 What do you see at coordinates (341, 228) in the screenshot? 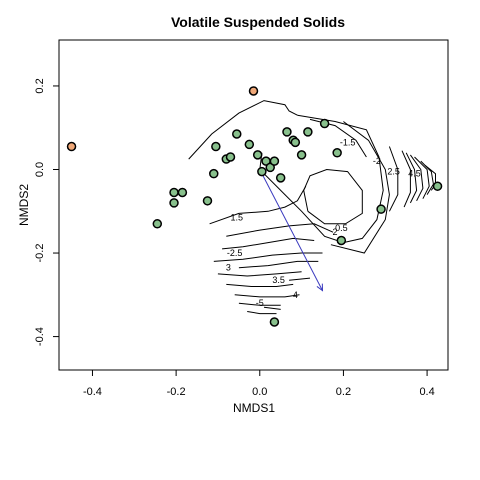
I see `contour-label: 0.5` at bounding box center [341, 228].